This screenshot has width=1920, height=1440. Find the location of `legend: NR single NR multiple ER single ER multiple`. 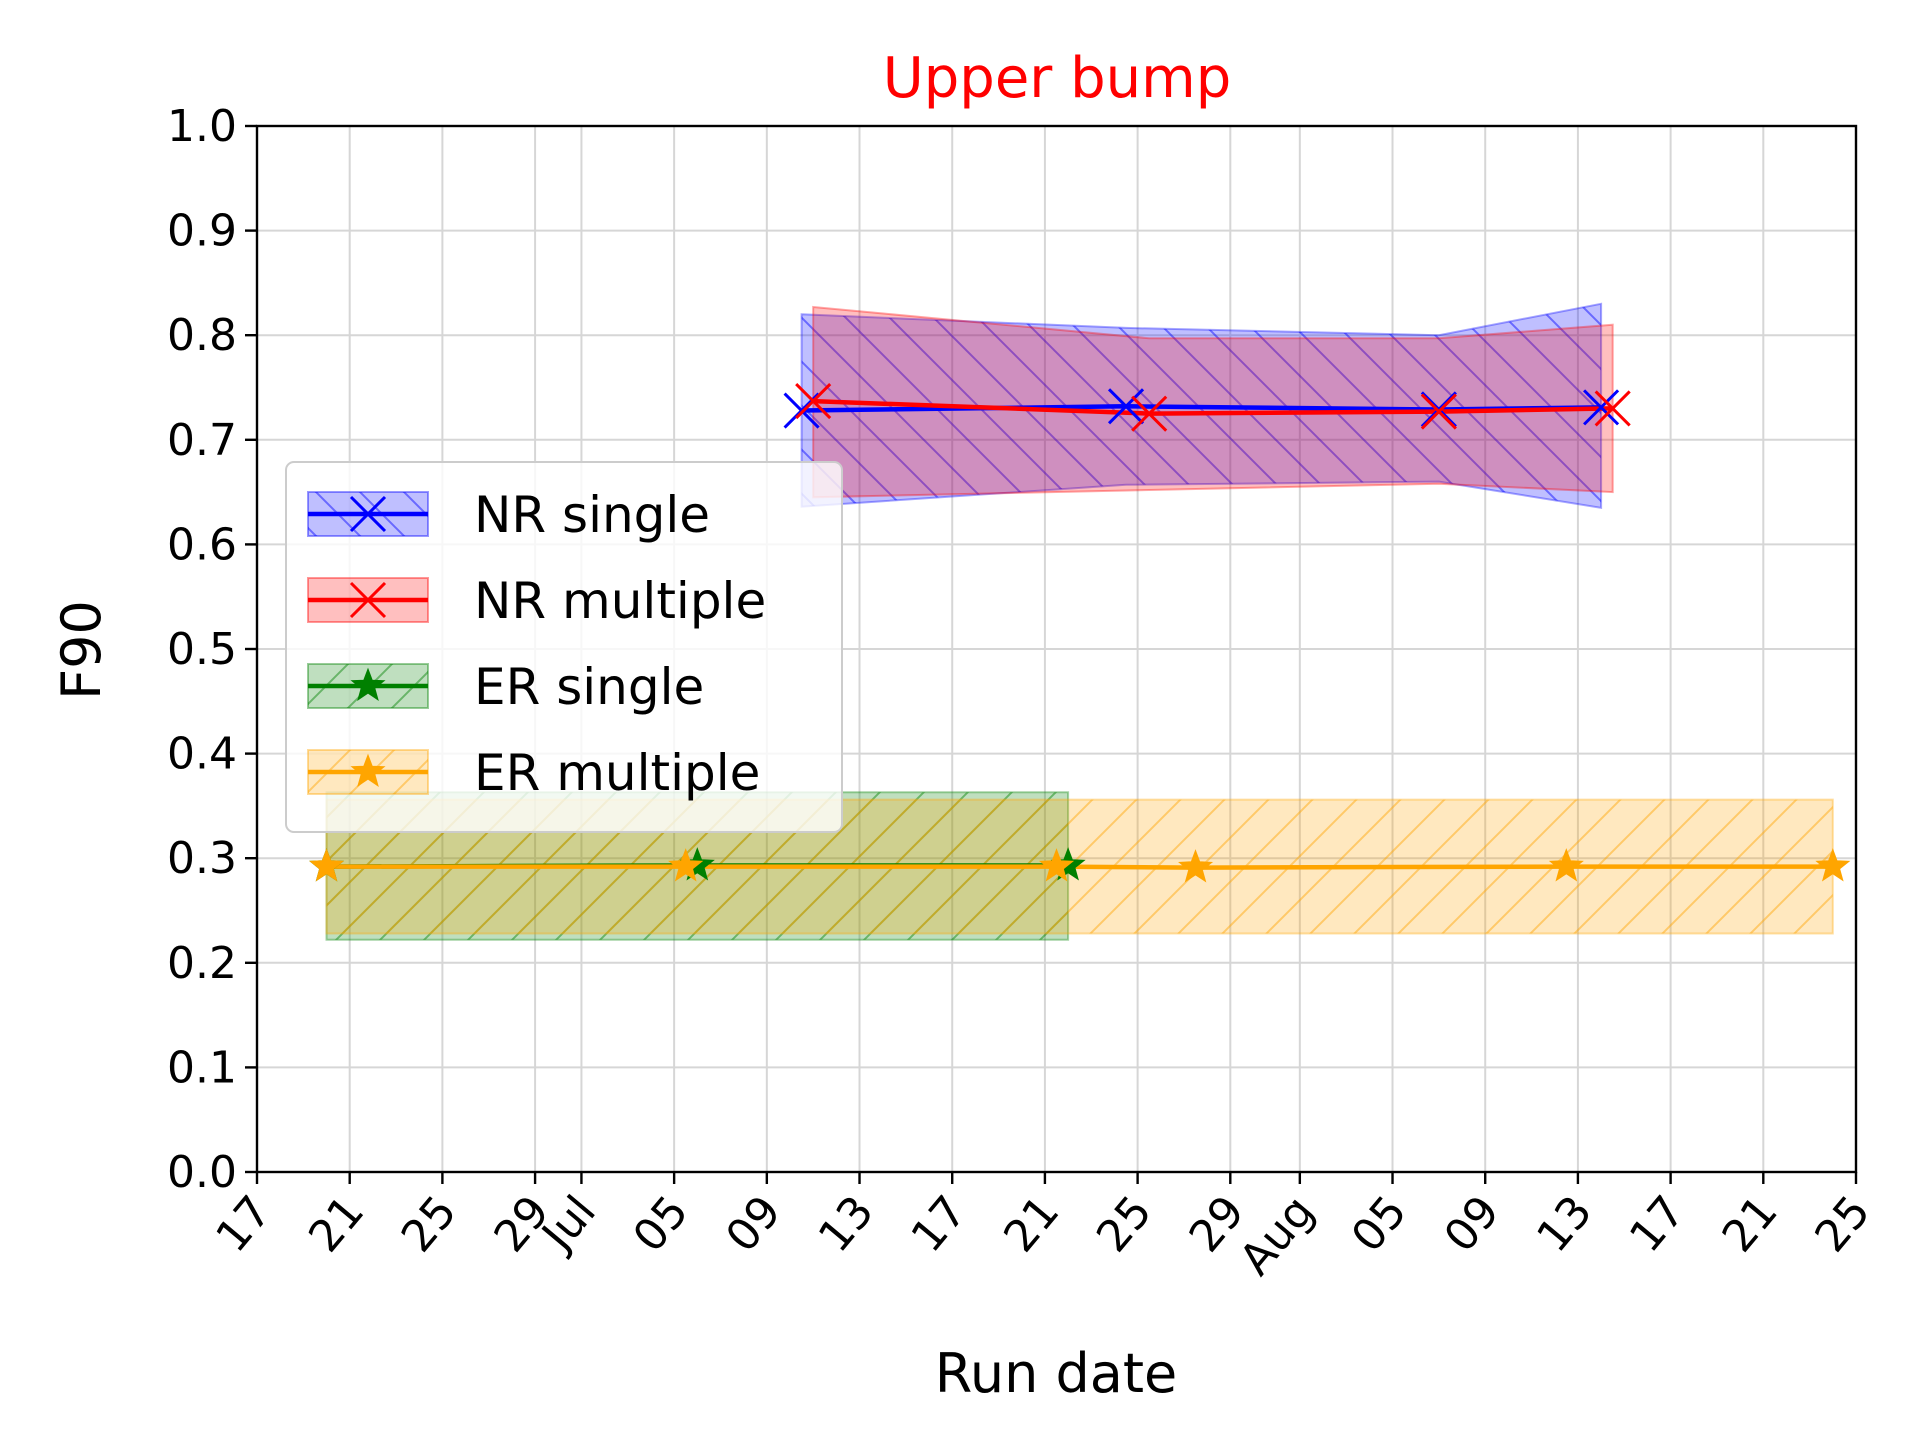

legend: NR single NR multiple ER single ER multiple is located at coordinates (564, 647).